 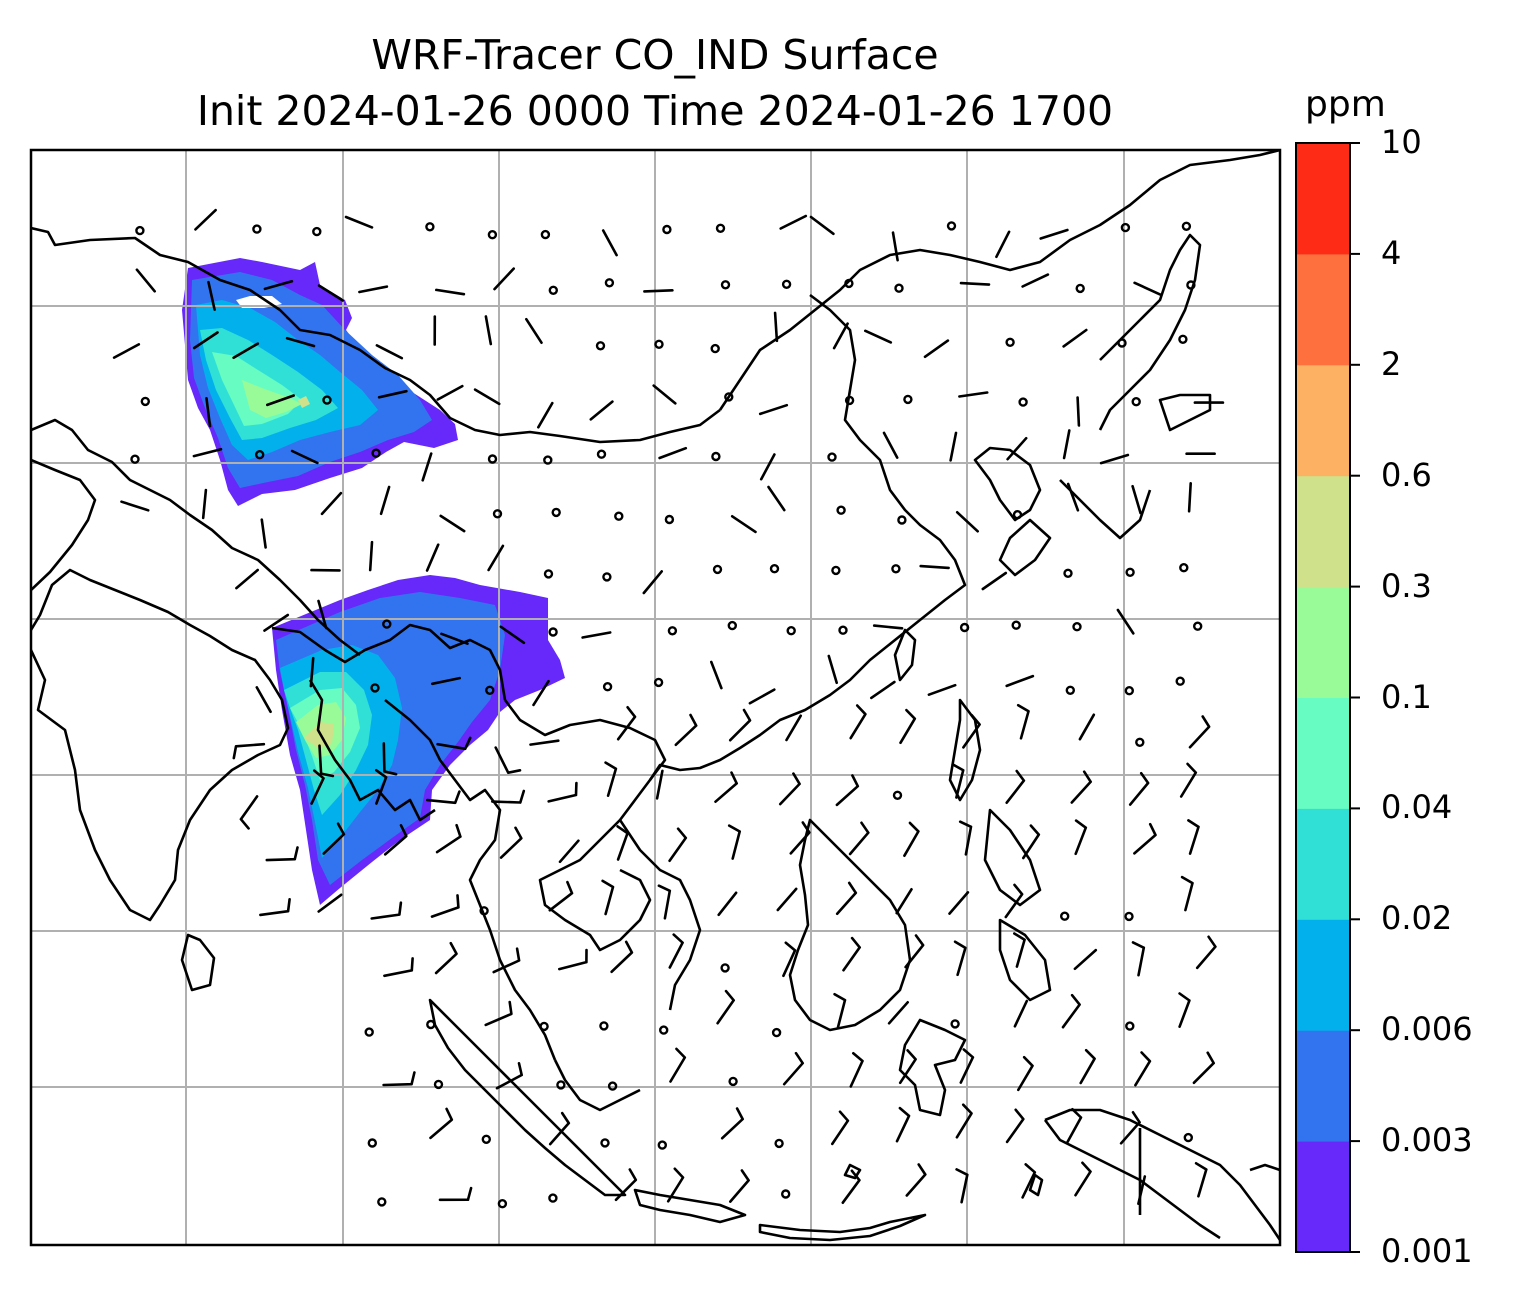 What do you see at coordinates (1406, 474) in the screenshot?
I see `colorbar-tick-label: 0.6` at bounding box center [1406, 474].